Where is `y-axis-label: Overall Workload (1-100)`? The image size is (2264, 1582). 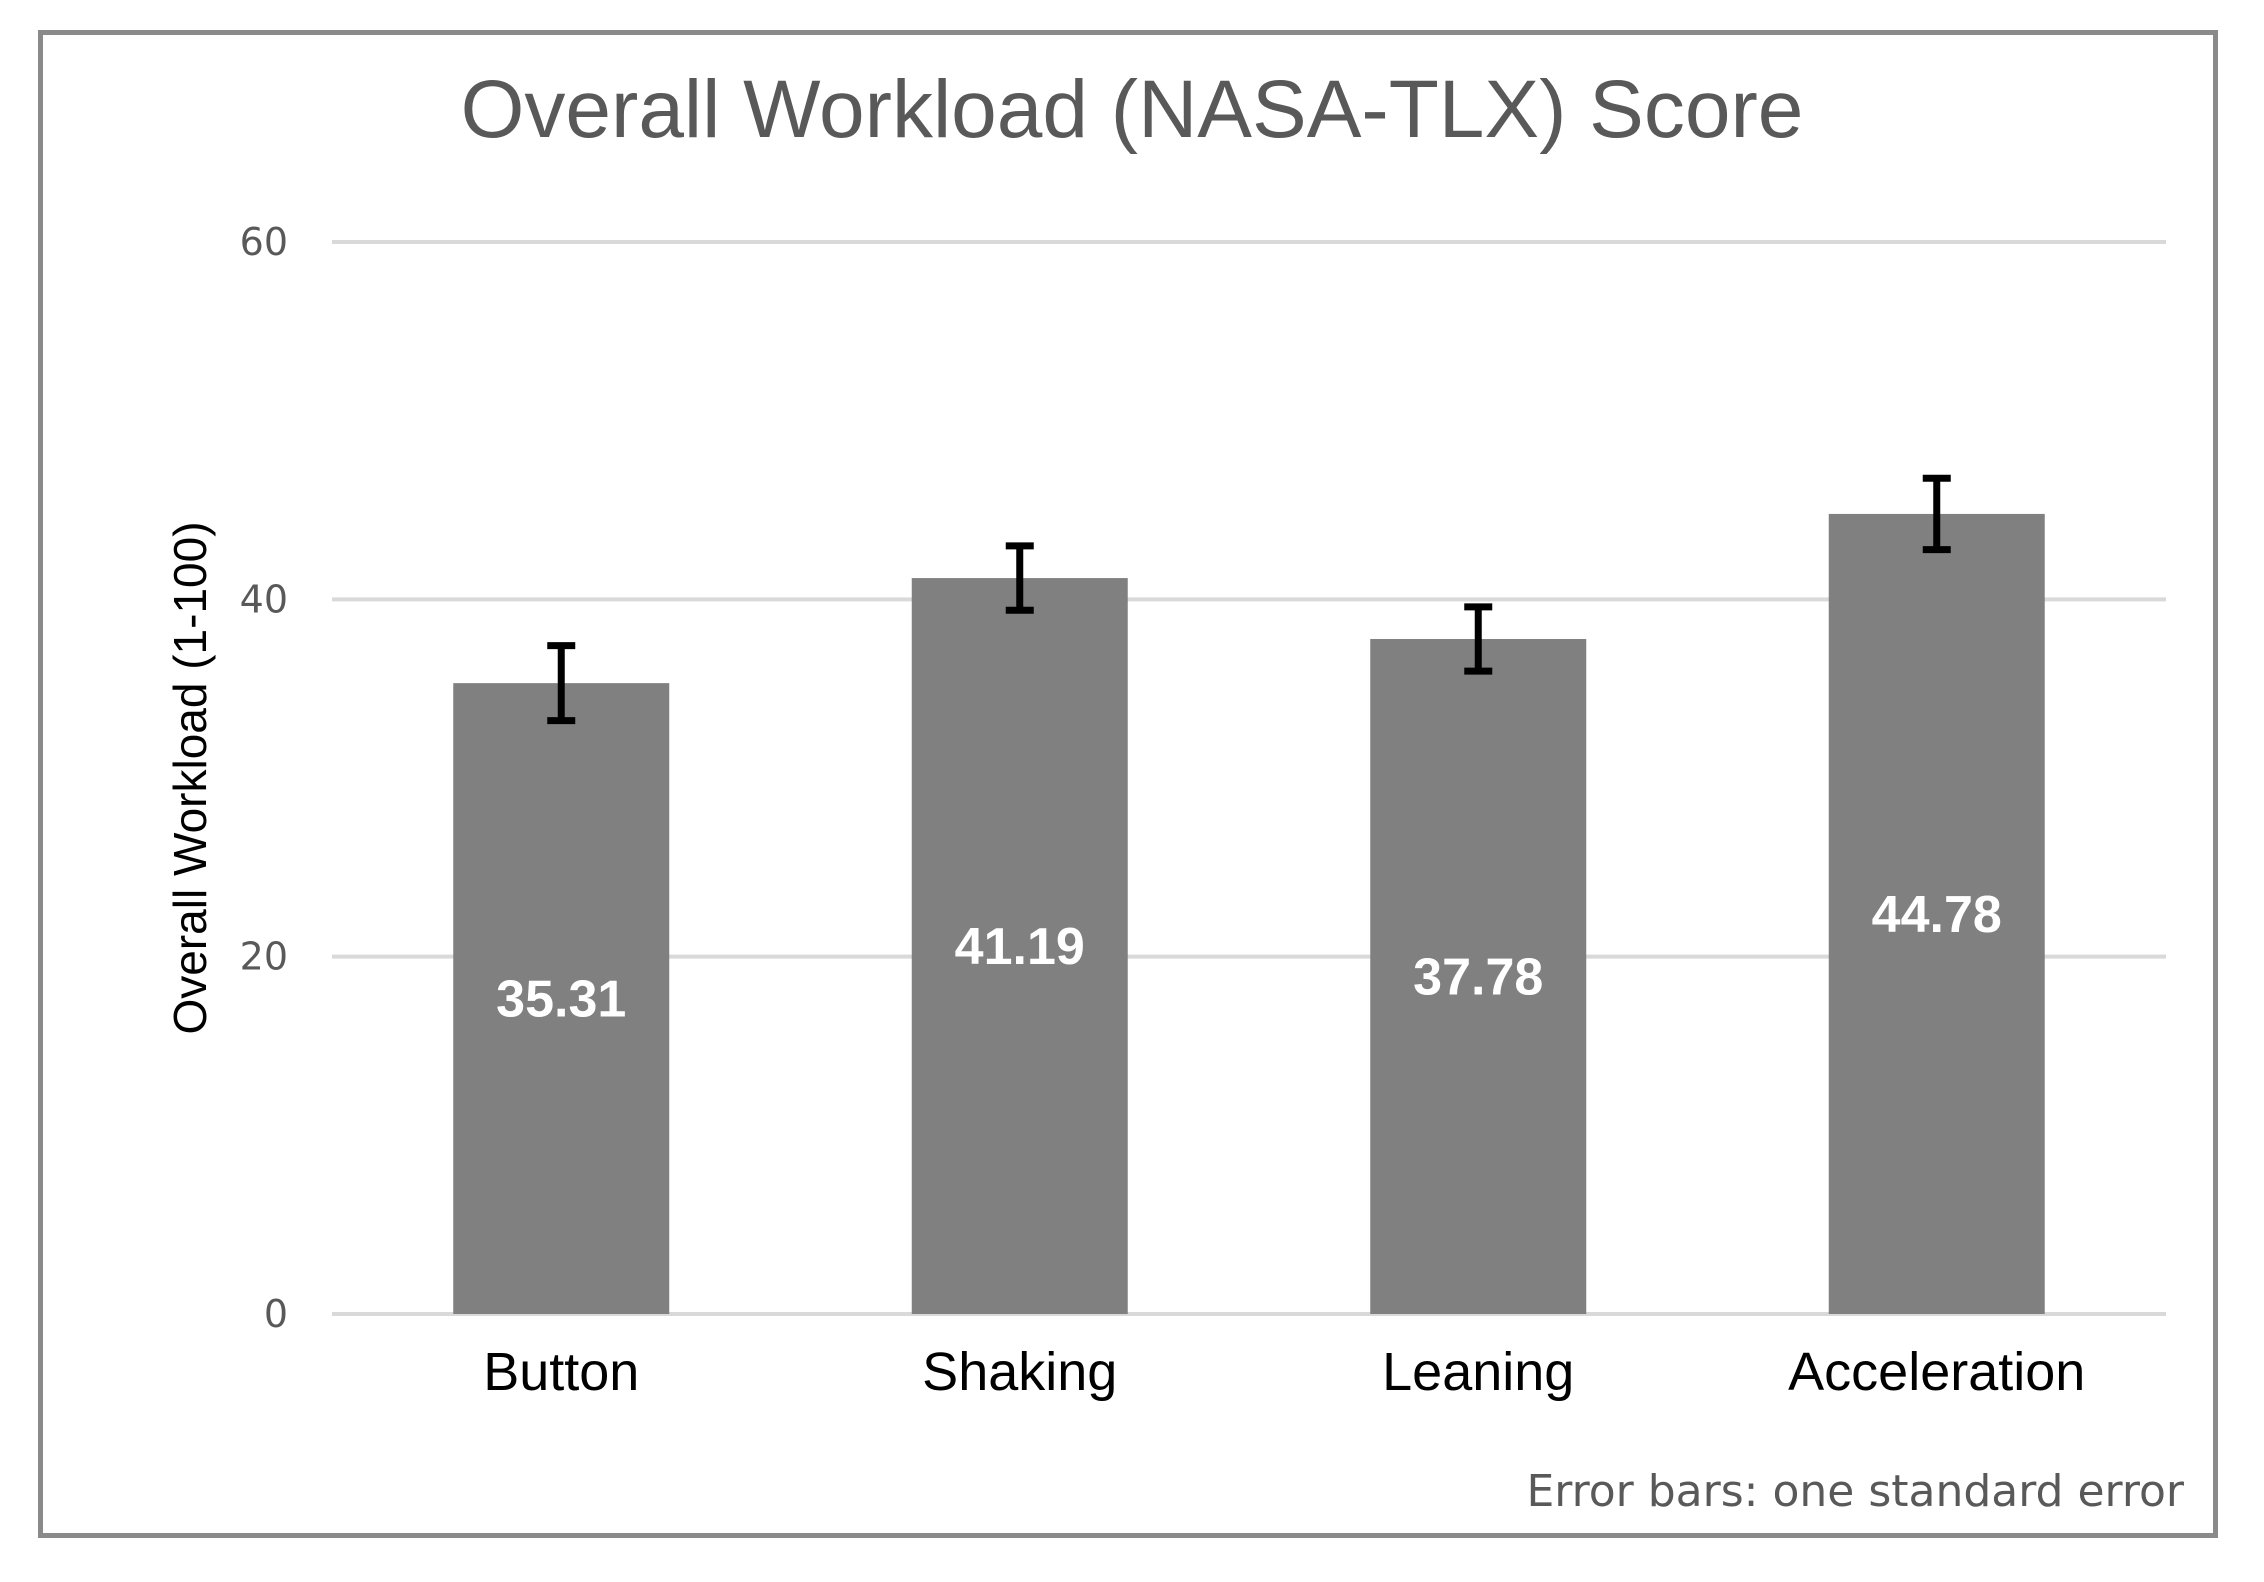 y-axis-label: Overall Workload (1-100) is located at coordinates (190, 777).